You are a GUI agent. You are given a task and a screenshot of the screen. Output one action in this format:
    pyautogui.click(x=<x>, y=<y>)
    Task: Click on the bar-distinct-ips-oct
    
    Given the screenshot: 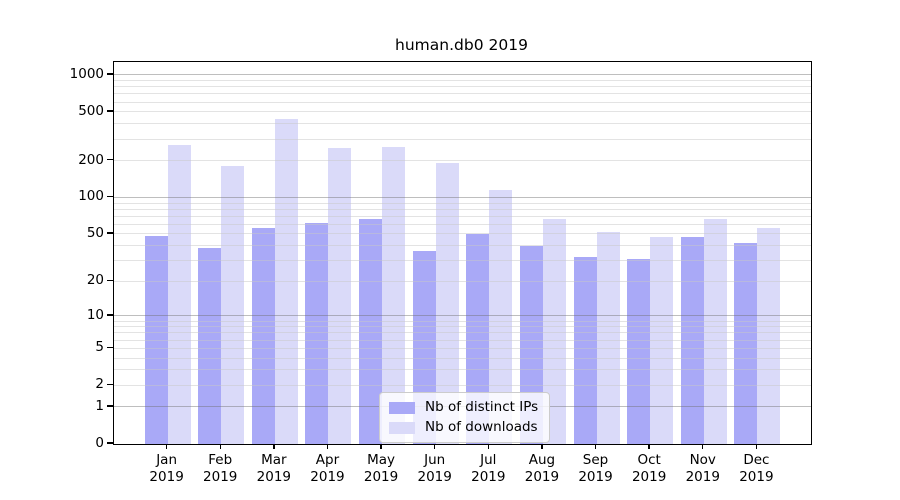 What is the action you would take?
    pyautogui.click(x=639, y=351)
    